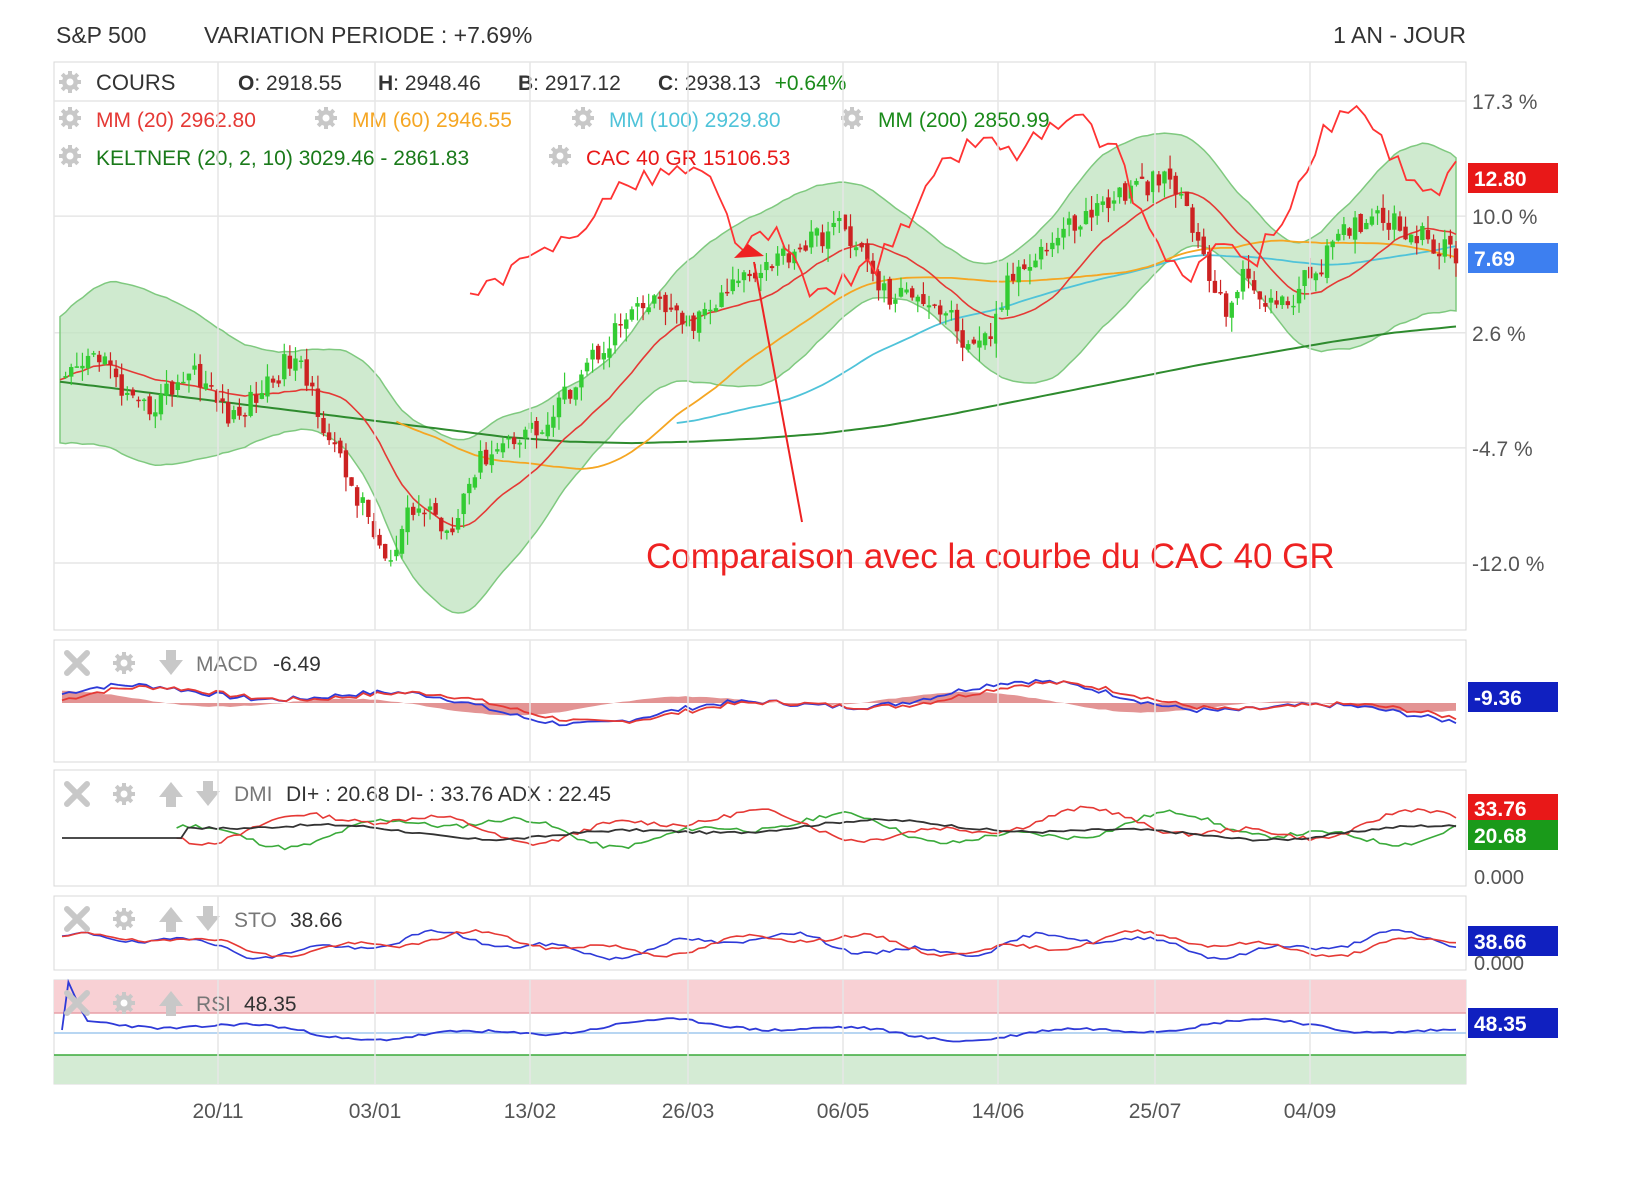  What do you see at coordinates (1508, 564) in the screenshot?
I see `y-tick-label: -12.0 %` at bounding box center [1508, 564].